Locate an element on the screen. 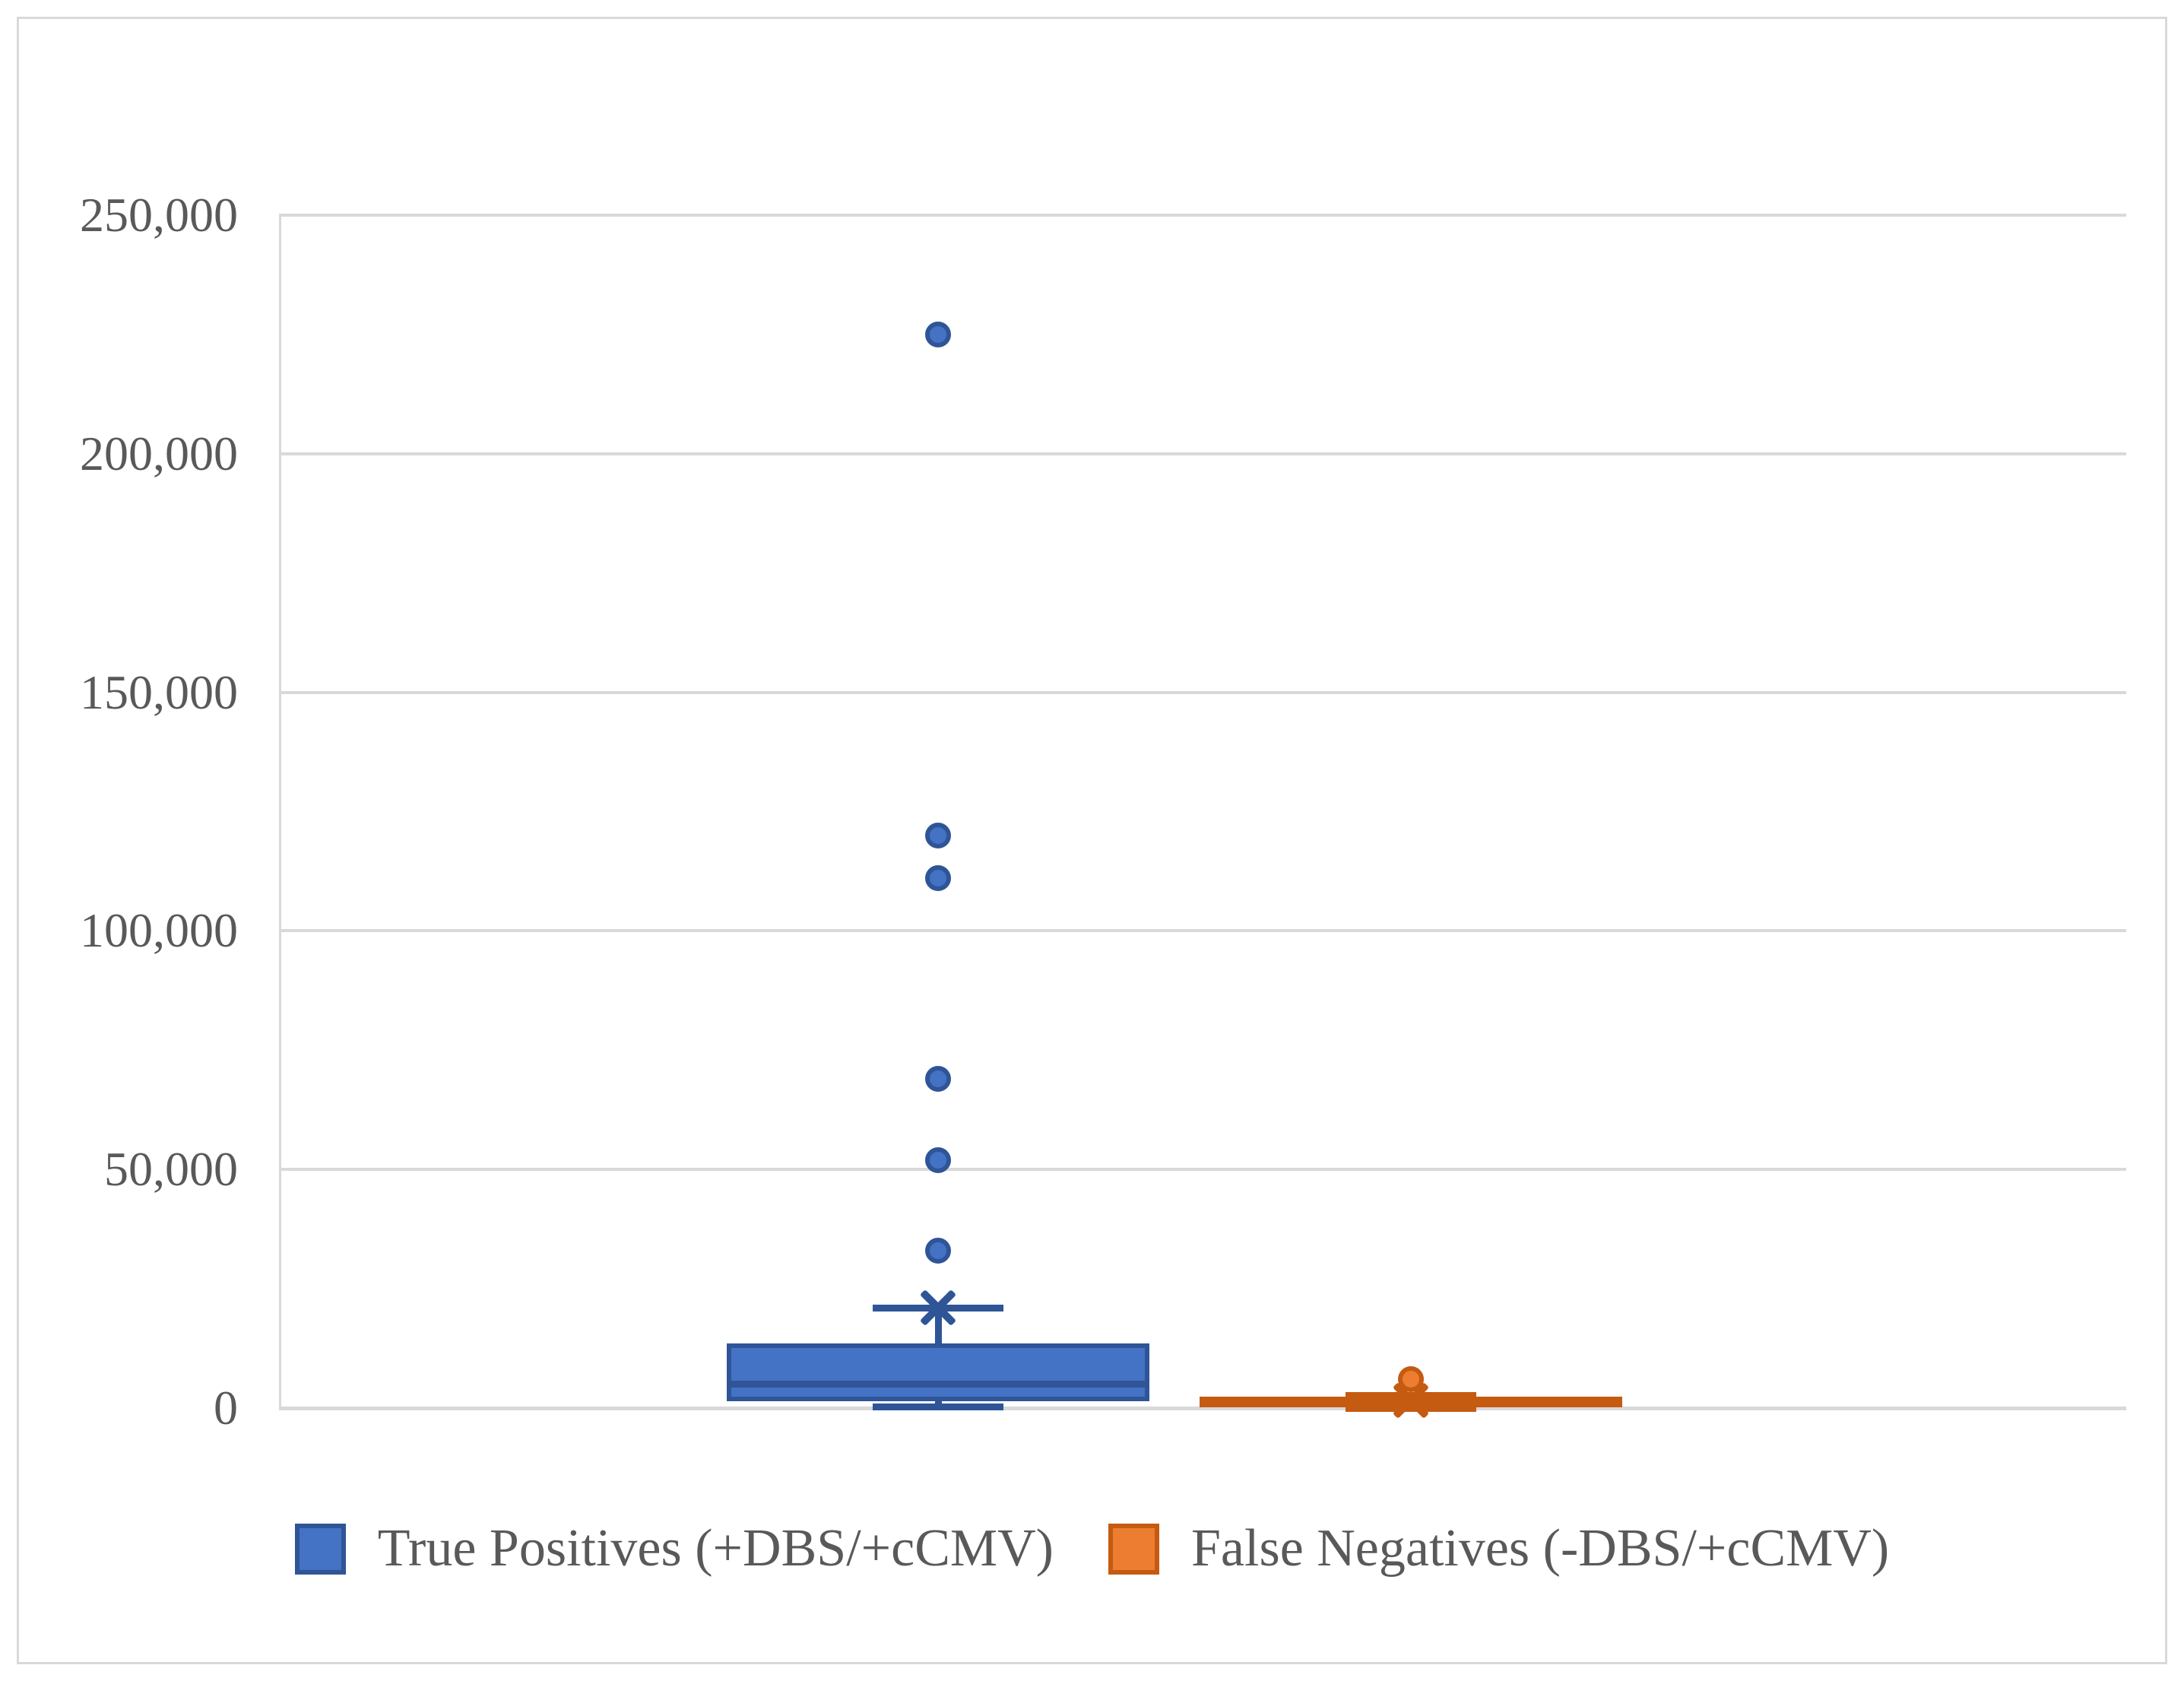 The height and width of the screenshot is (1681, 2184). box-true-positives is located at coordinates (938, 1372).